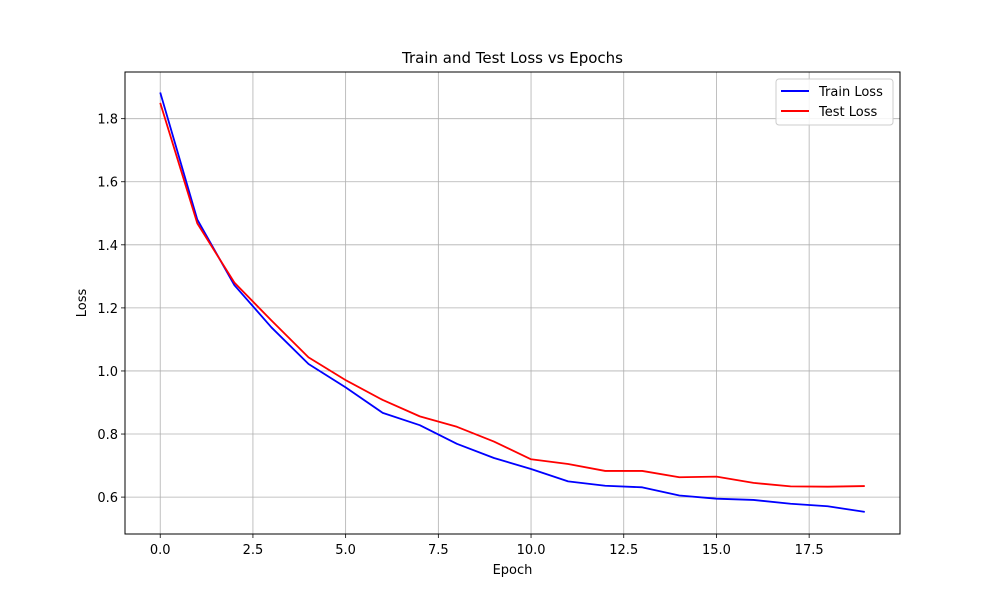  Describe the element at coordinates (847, 112) in the screenshot. I see `legend-label-test-loss: Test Loss` at that location.